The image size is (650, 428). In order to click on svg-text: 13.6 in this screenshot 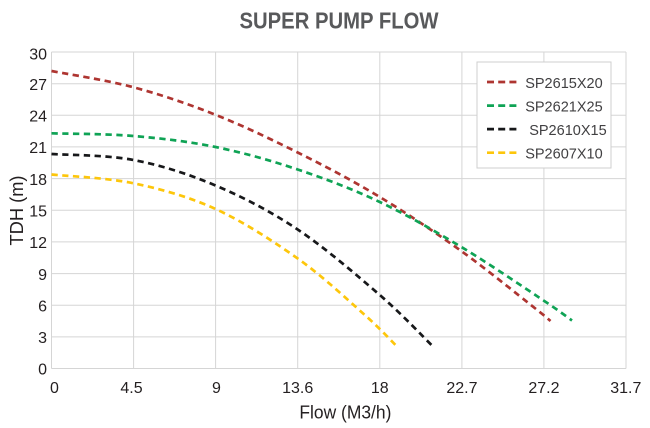, I will do `click(297, 388)`.